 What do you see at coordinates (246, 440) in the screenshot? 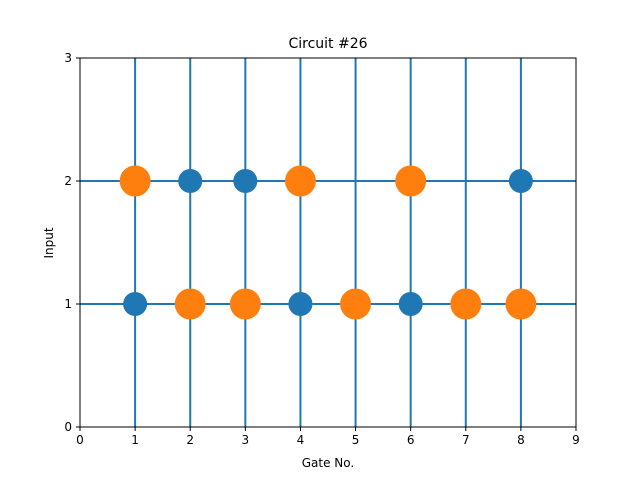
I see `x-tick-label: 3` at bounding box center [246, 440].